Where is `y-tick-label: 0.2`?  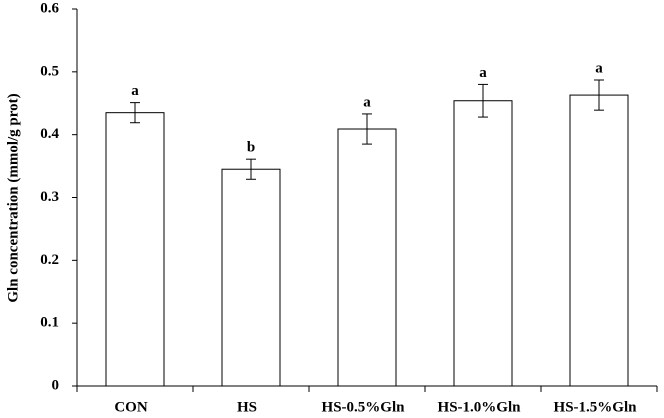 y-tick-label: 0.2 is located at coordinates (49, 260).